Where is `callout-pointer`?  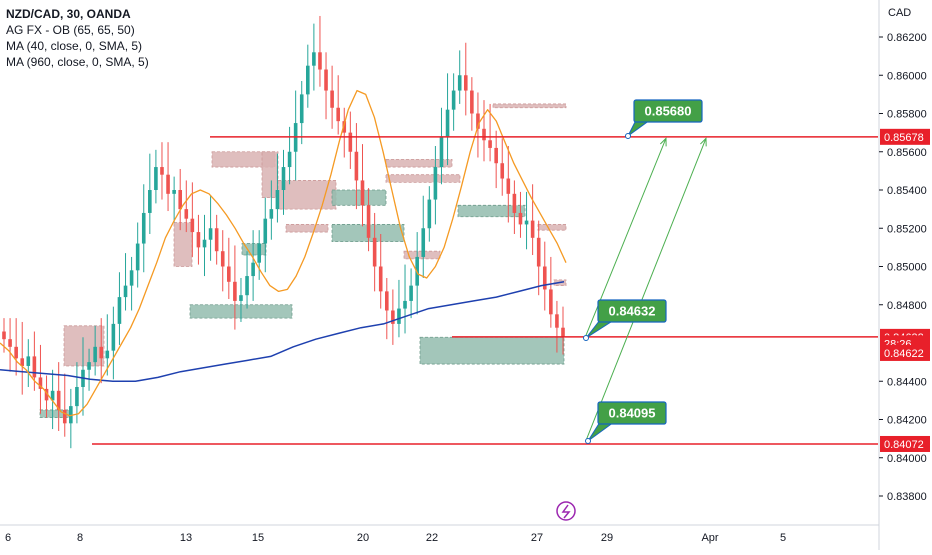 callout-pointer is located at coordinates (600, 329).